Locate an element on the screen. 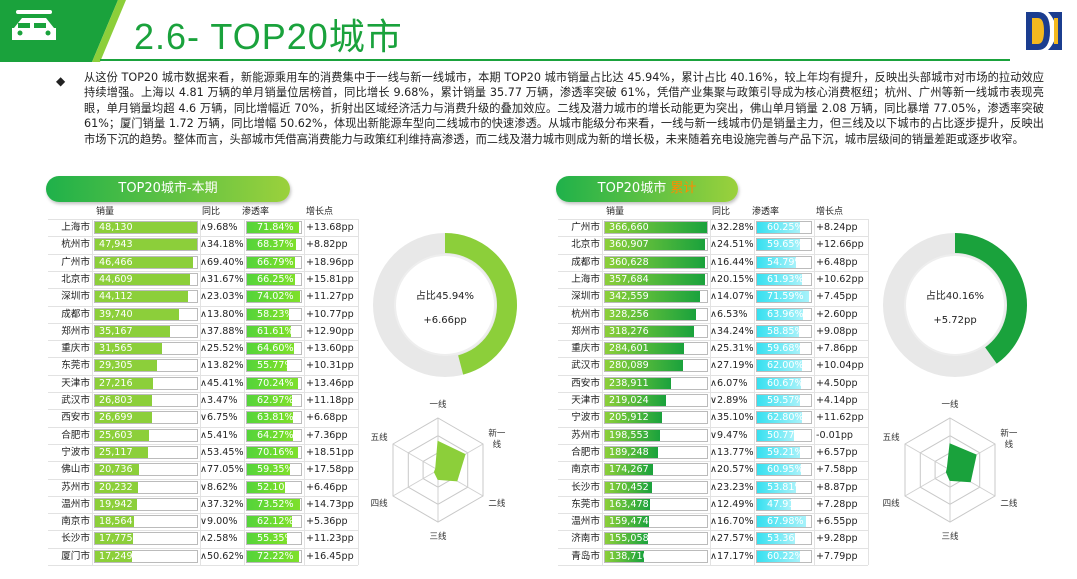 Image resolution: width=1077 pixels, height=579 pixels. sales-value: 17,775 is located at coordinates (116, 539).